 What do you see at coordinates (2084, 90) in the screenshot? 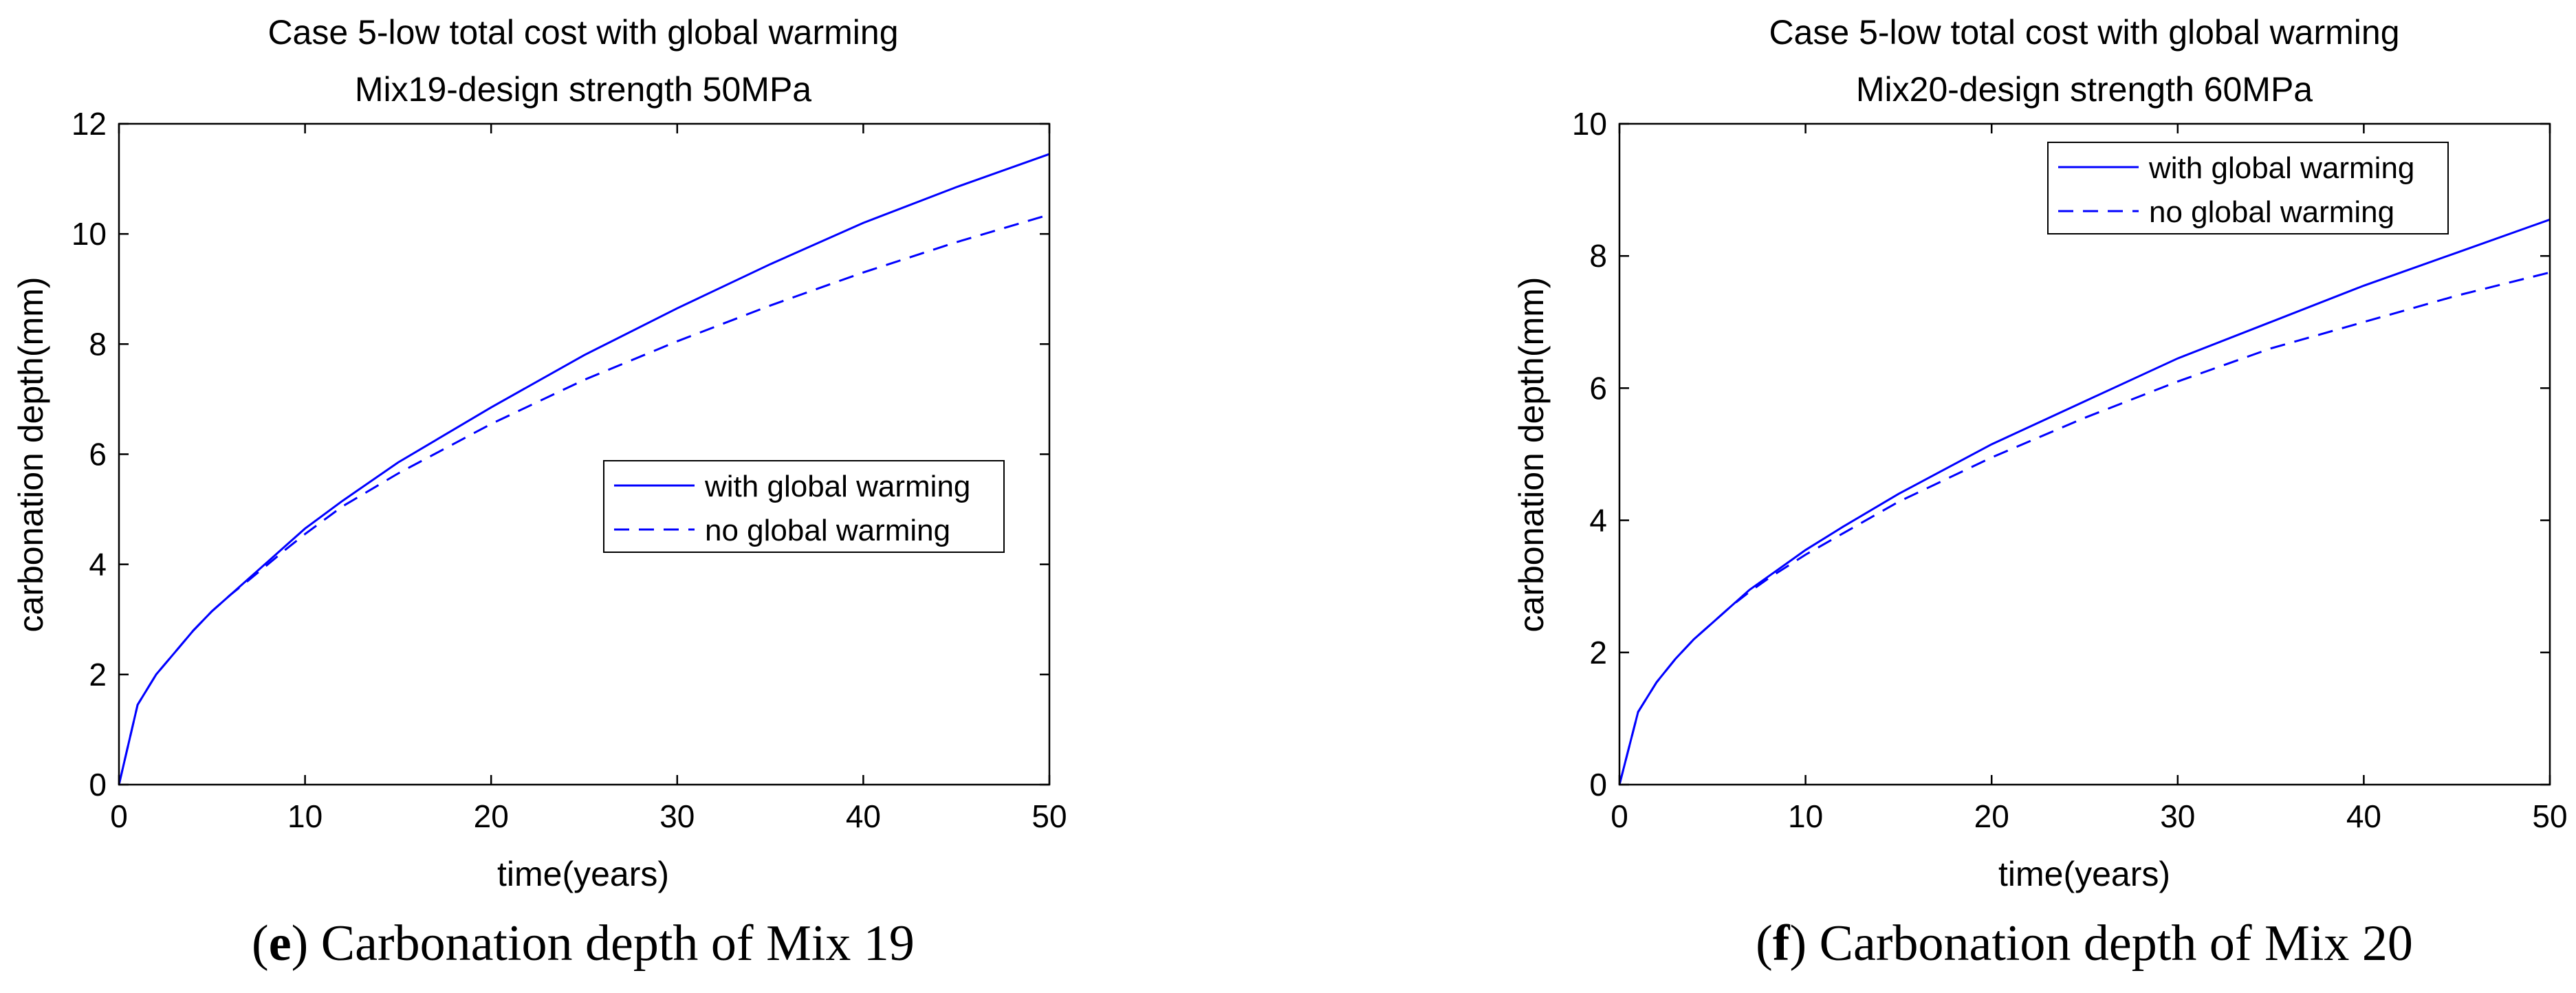
I see `chart-subtitle: Mix20-design strength 60MPa` at bounding box center [2084, 90].